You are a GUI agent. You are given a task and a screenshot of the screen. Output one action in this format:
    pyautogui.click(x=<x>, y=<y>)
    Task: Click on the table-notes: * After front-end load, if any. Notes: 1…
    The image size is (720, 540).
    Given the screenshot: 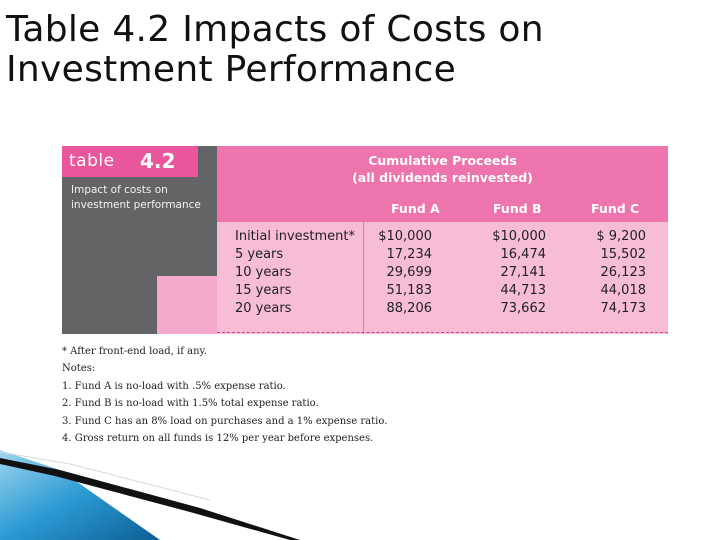 What is the action you would take?
    pyautogui.click(x=262, y=395)
    